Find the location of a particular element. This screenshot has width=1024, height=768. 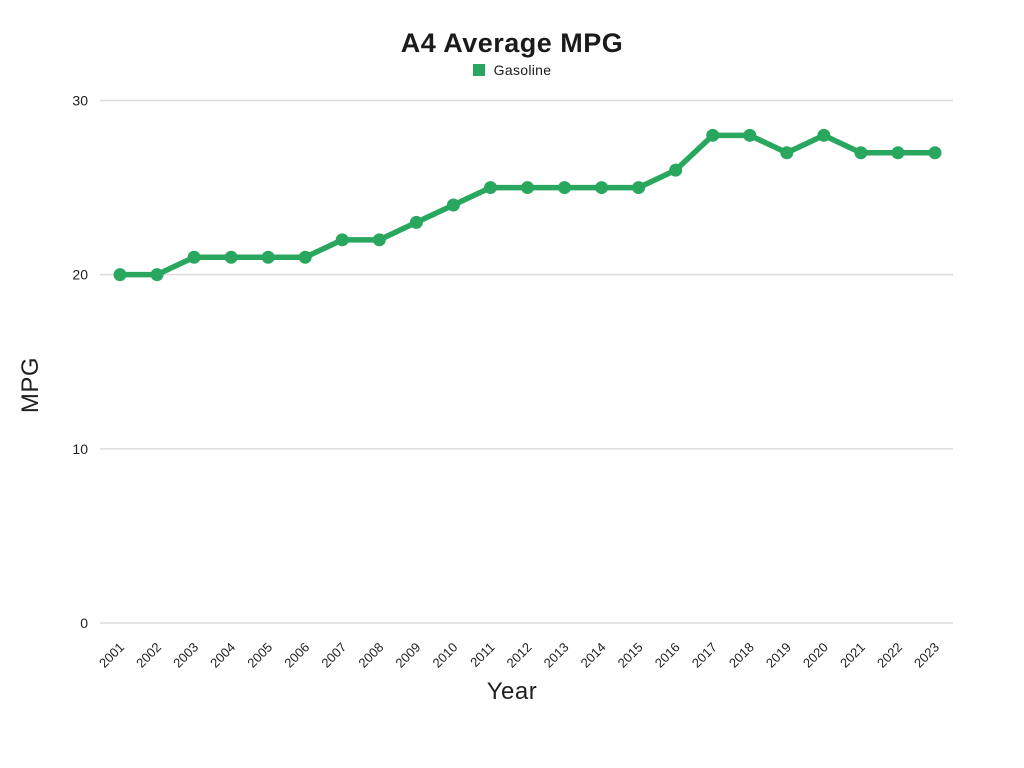

data-point-2002 is located at coordinates (157, 275).